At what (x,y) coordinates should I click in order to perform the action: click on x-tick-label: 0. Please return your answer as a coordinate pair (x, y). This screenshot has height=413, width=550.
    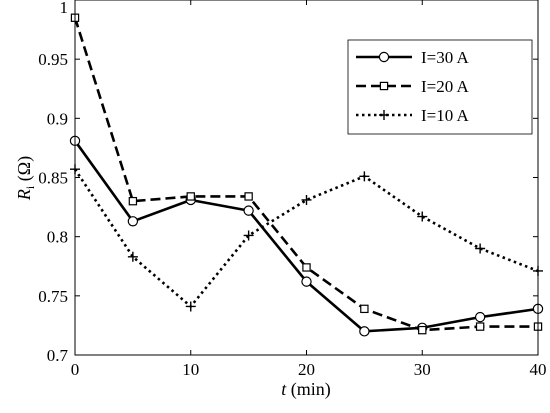
    Looking at the image, I should click on (75, 369).